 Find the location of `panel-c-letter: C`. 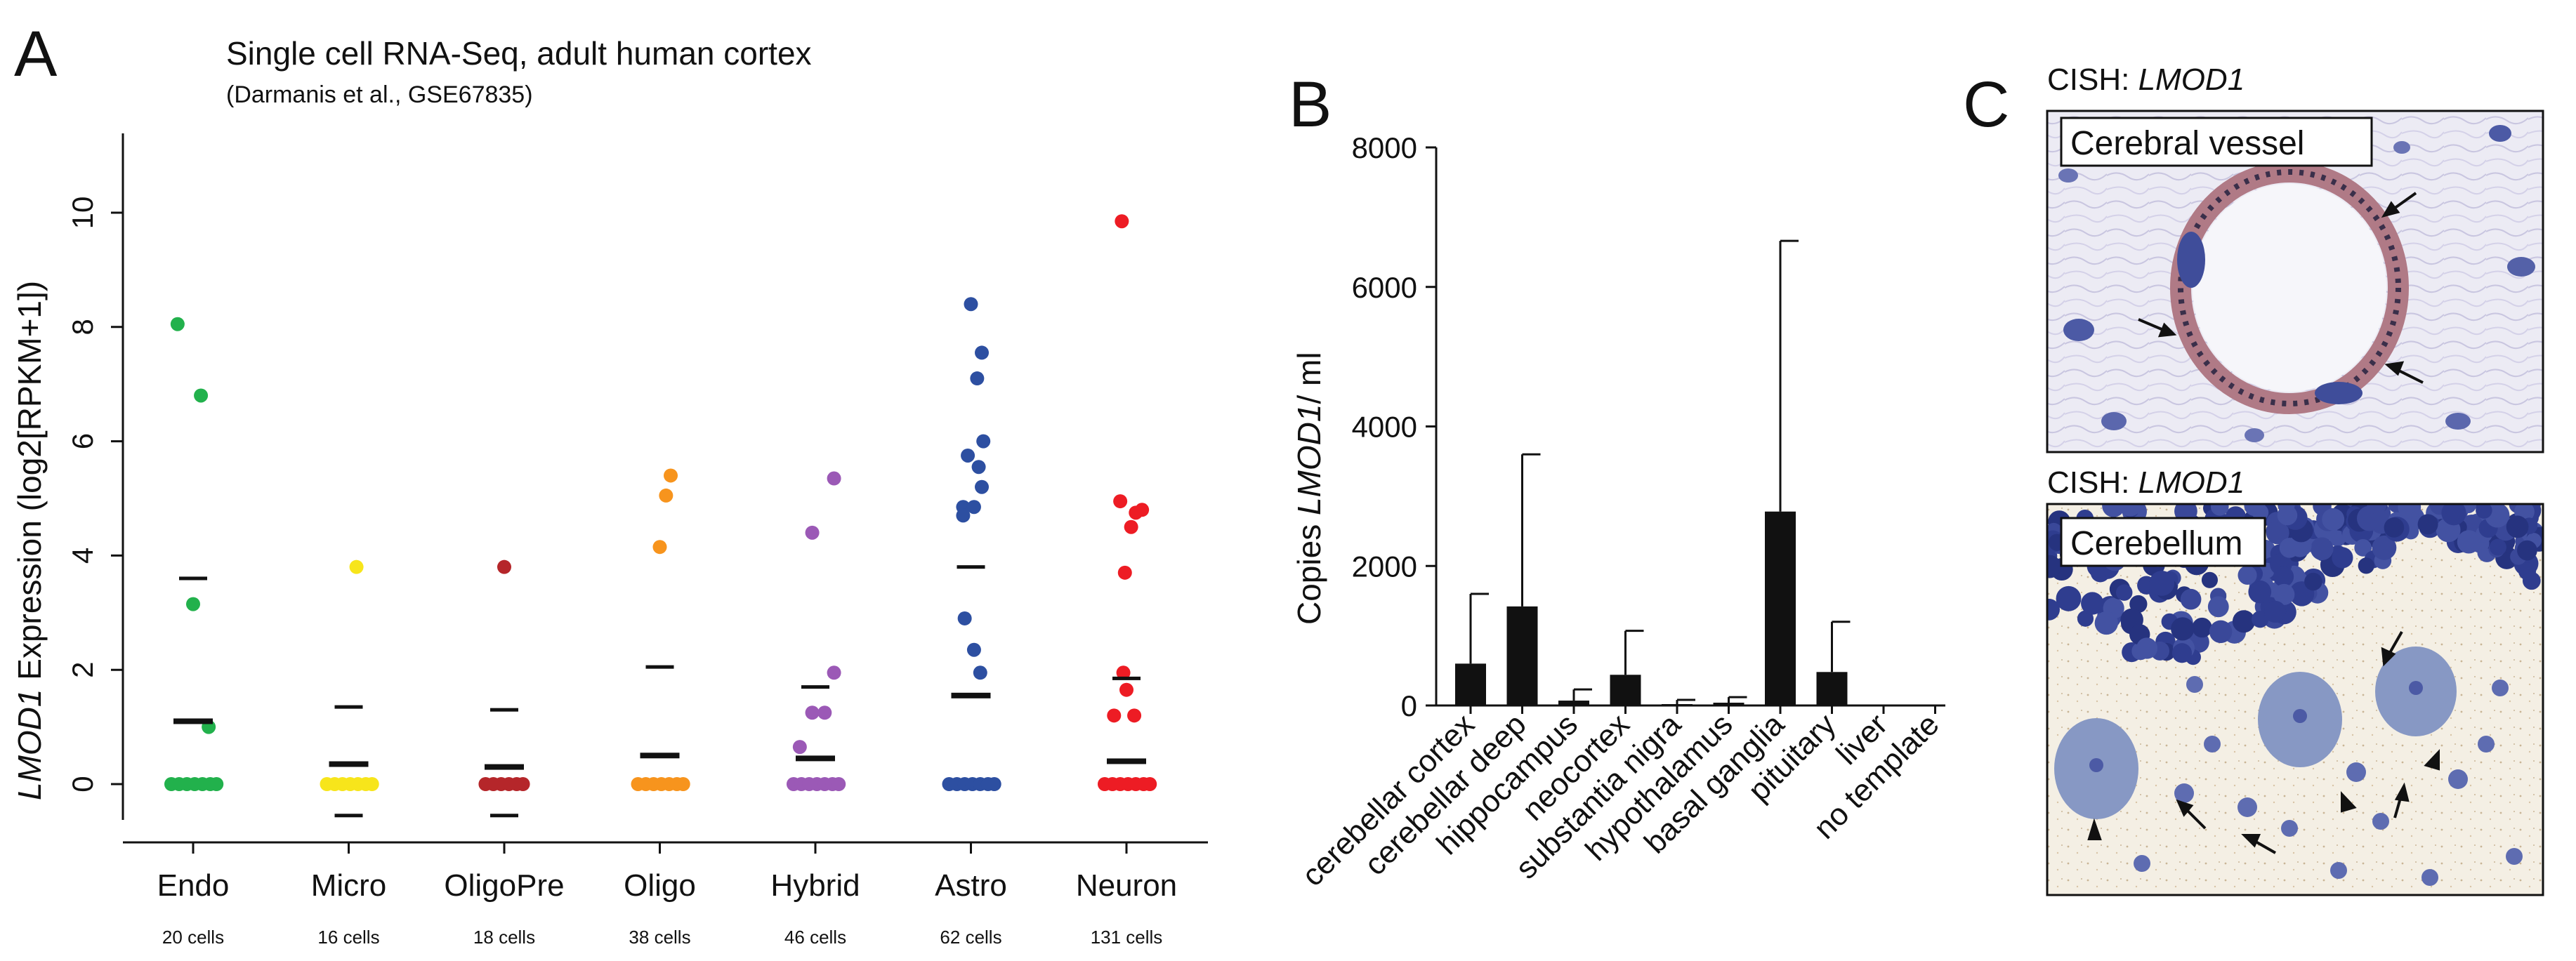

panel-c-letter: C is located at coordinates (1986, 104).